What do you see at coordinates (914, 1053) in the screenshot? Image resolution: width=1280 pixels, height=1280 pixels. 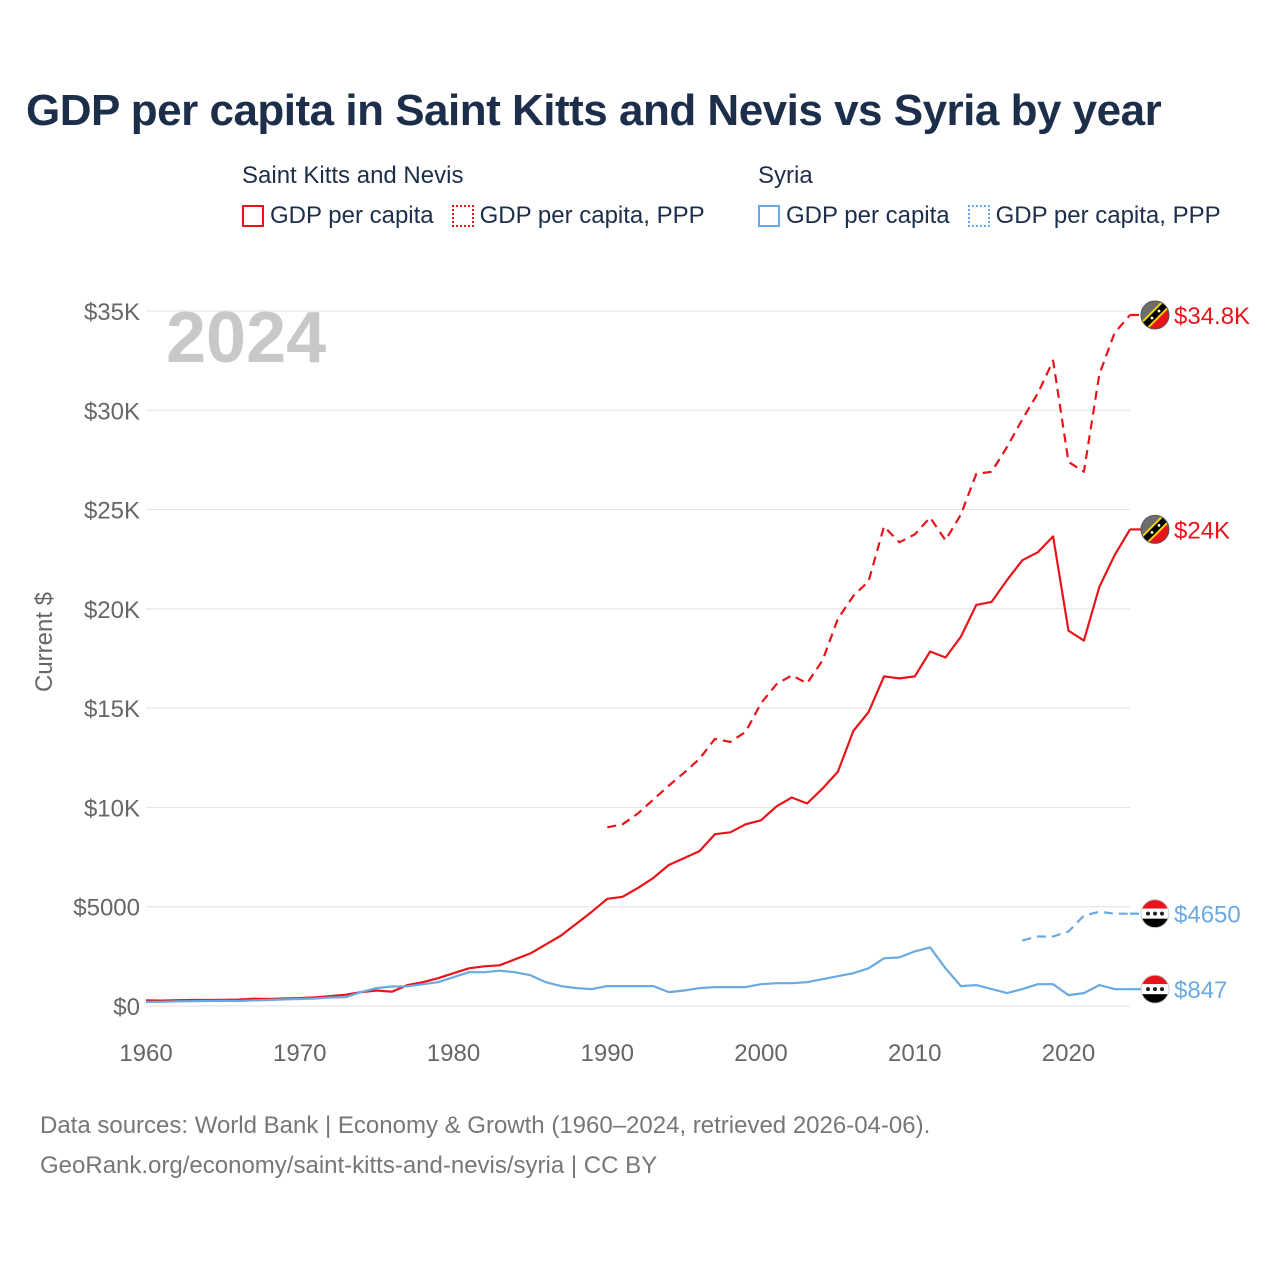 I see `x-tick-label: 2010` at bounding box center [914, 1053].